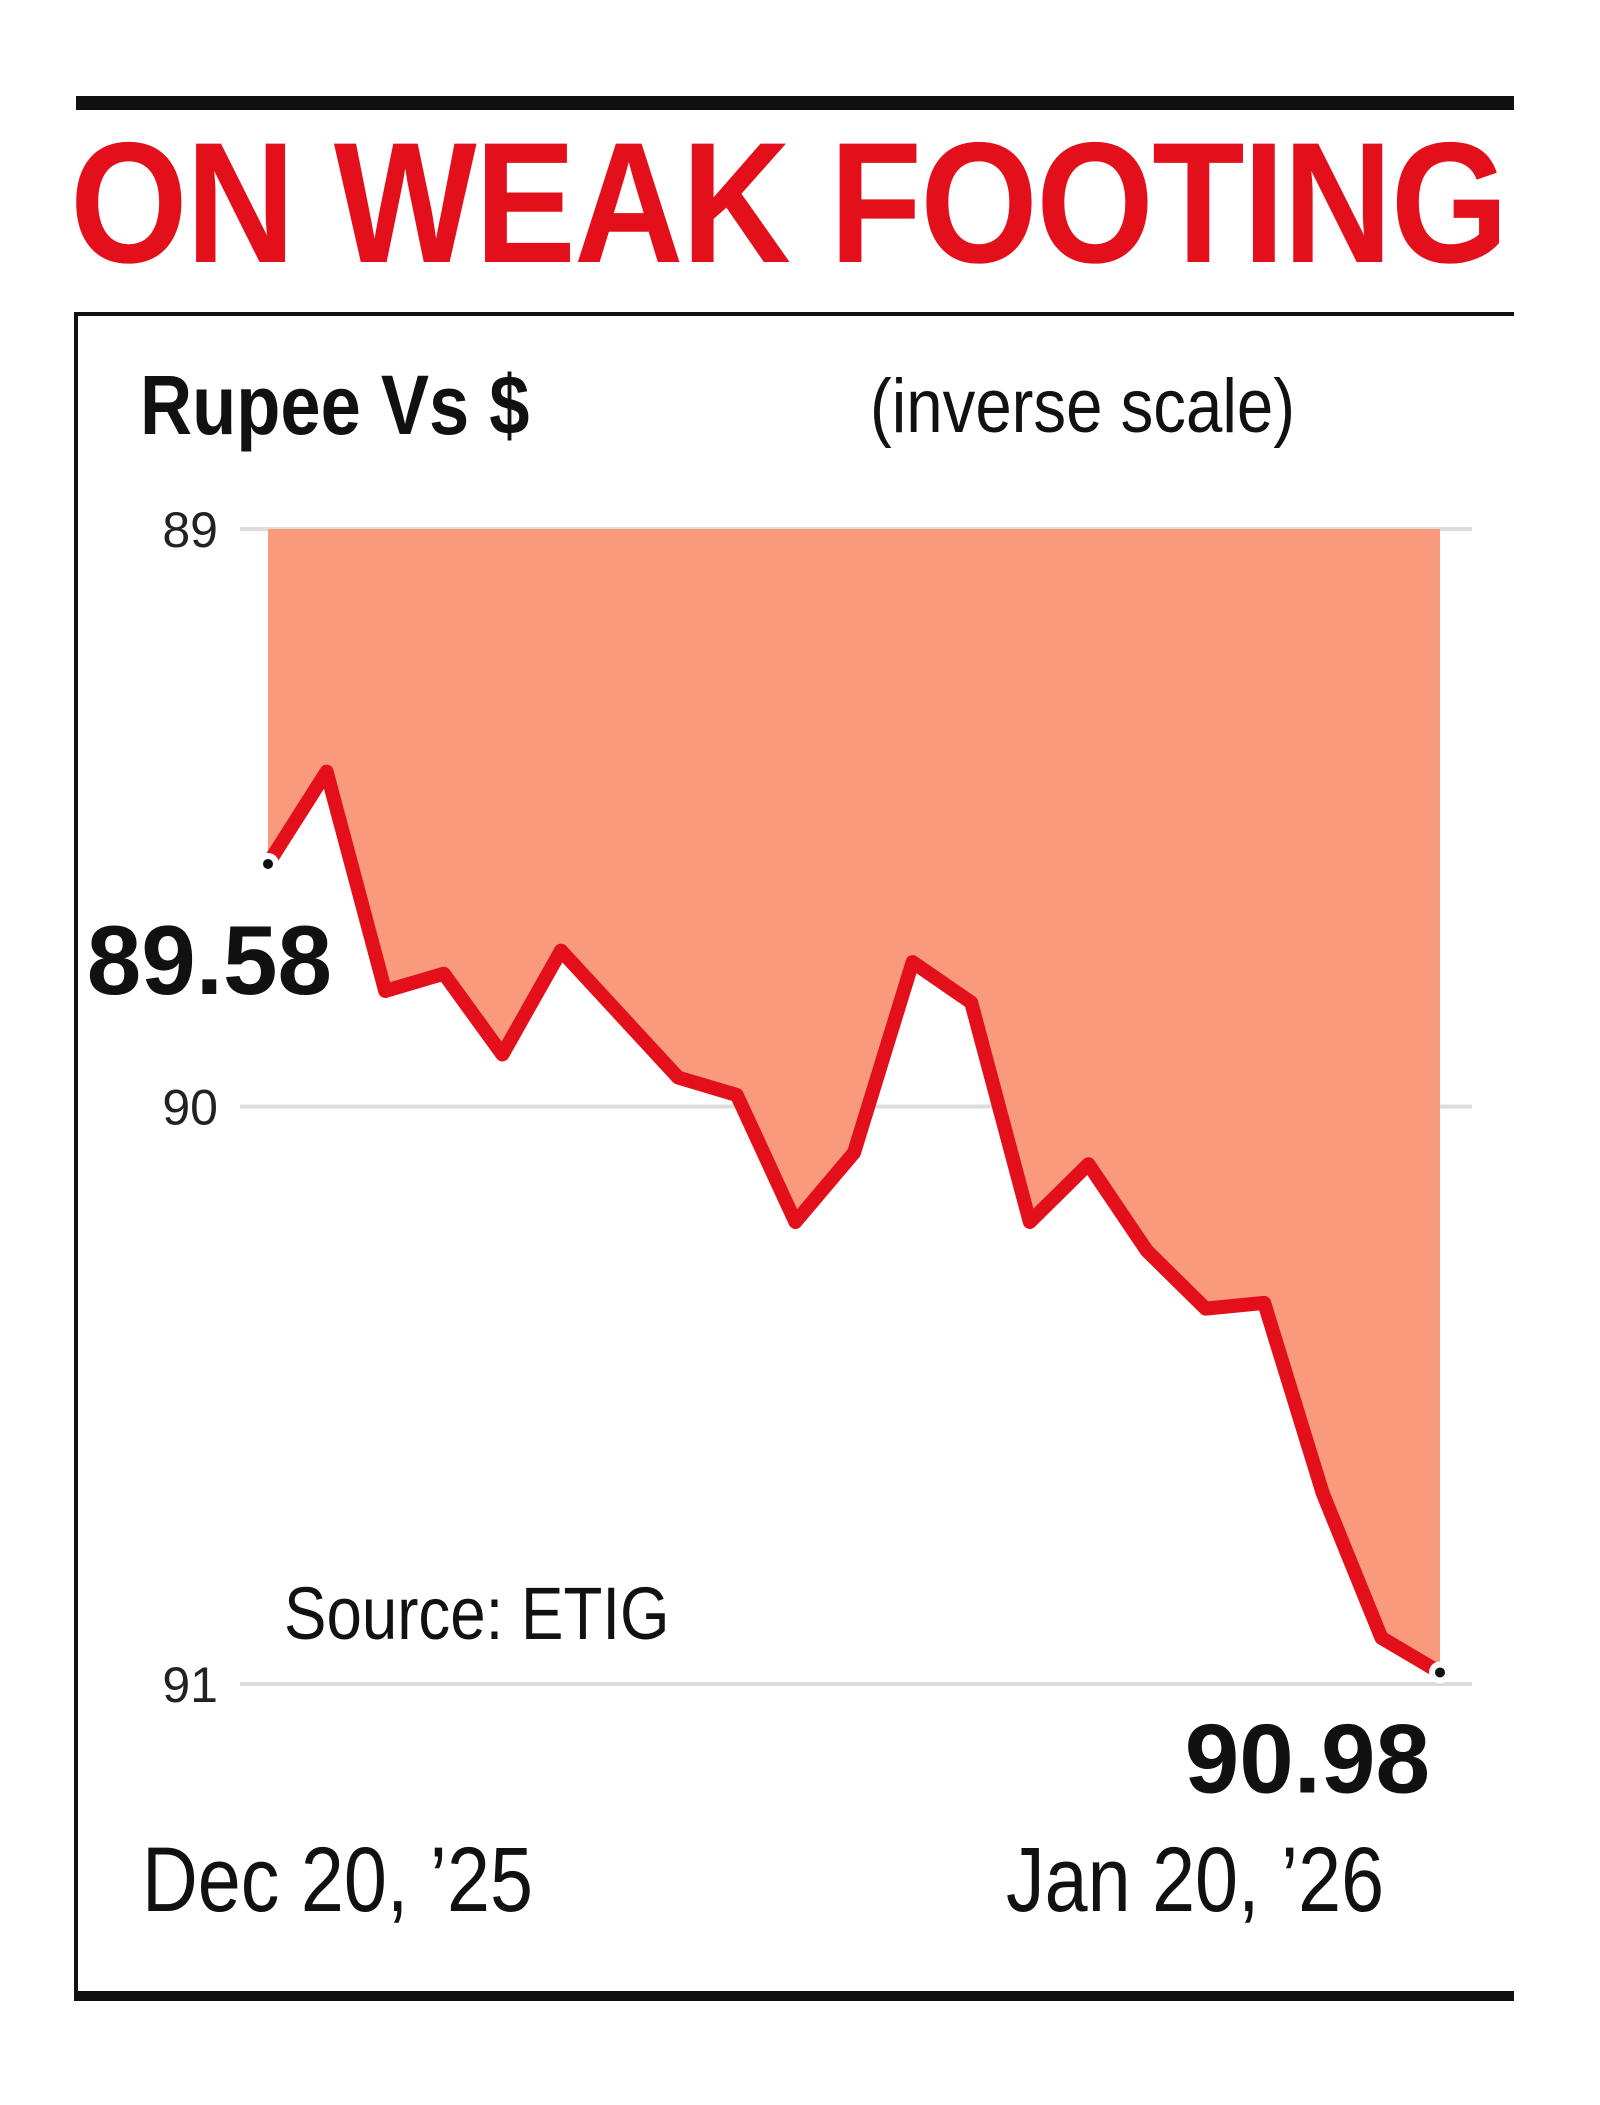  Describe the element at coordinates (268, 863) in the screenshot. I see `start-marker-dot` at that location.